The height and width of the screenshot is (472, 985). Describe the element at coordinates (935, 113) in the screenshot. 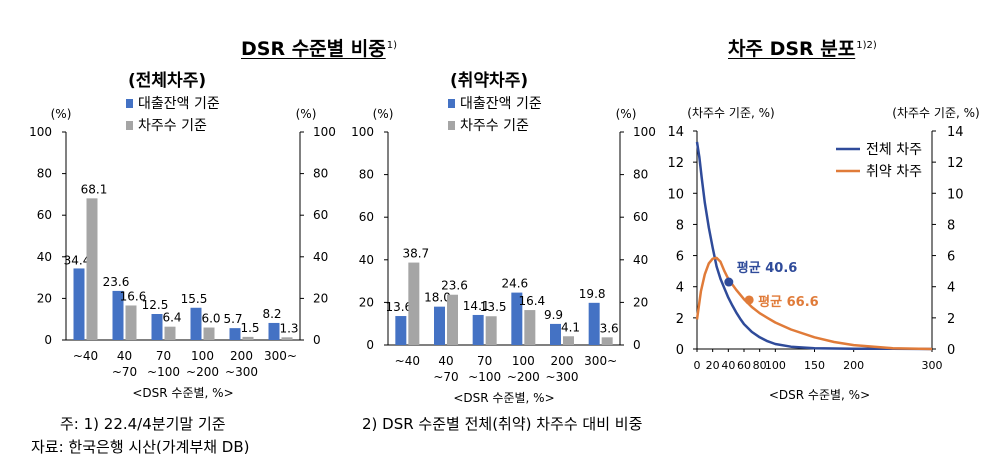

I see `chart3-right-axis-unit: (차주수 기준, %)` at that location.